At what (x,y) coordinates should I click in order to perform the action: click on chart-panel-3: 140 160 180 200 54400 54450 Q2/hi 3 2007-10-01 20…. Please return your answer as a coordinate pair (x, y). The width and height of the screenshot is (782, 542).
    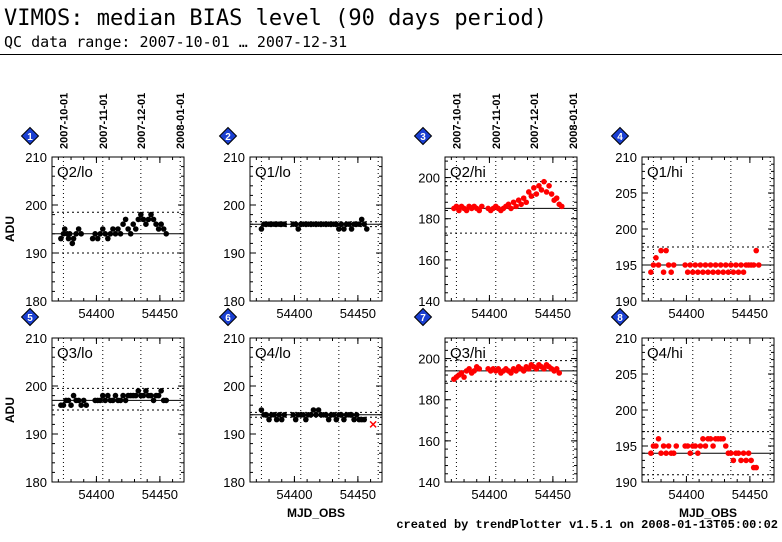
    Looking at the image, I should click on (496, 207).